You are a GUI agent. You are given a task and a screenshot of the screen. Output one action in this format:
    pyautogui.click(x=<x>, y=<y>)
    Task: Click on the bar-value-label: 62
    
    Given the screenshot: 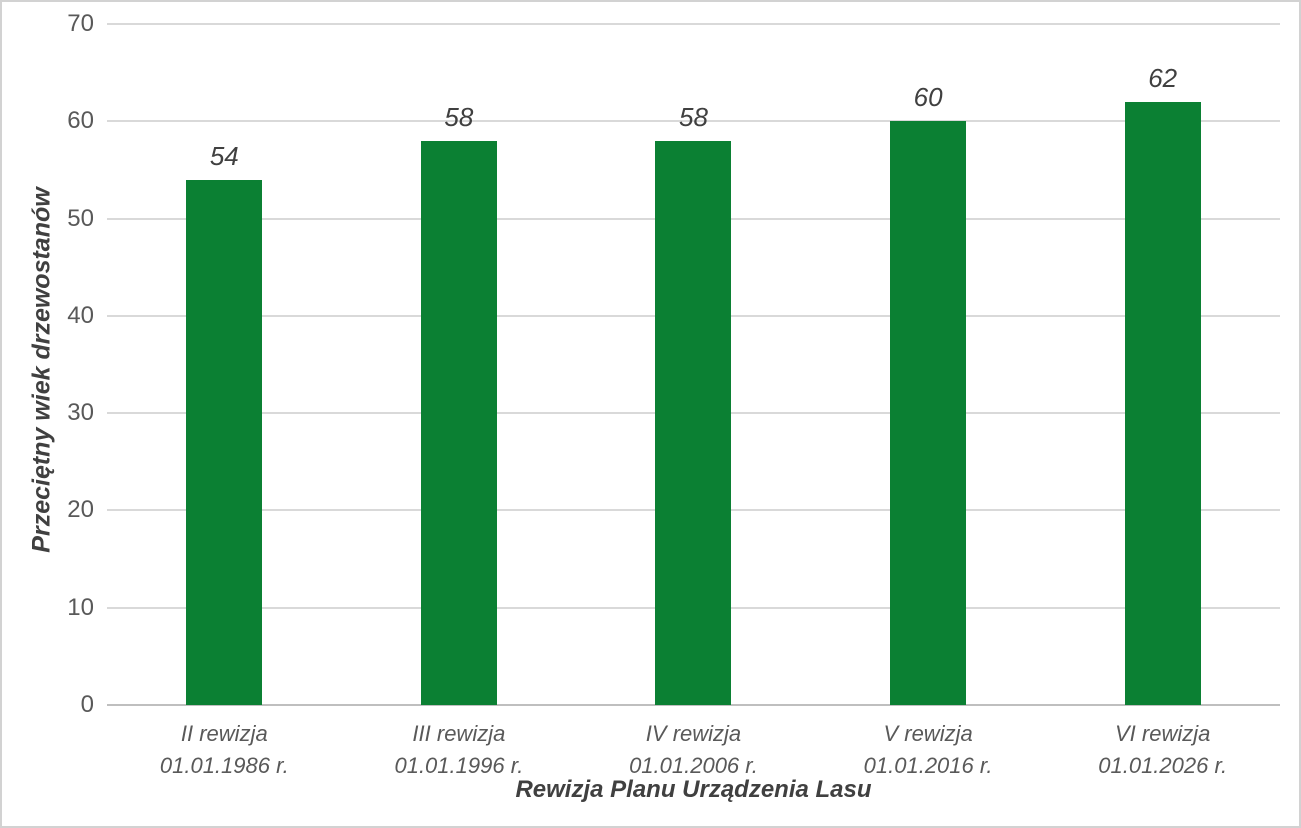 What is the action you would take?
    pyautogui.click(x=1163, y=77)
    